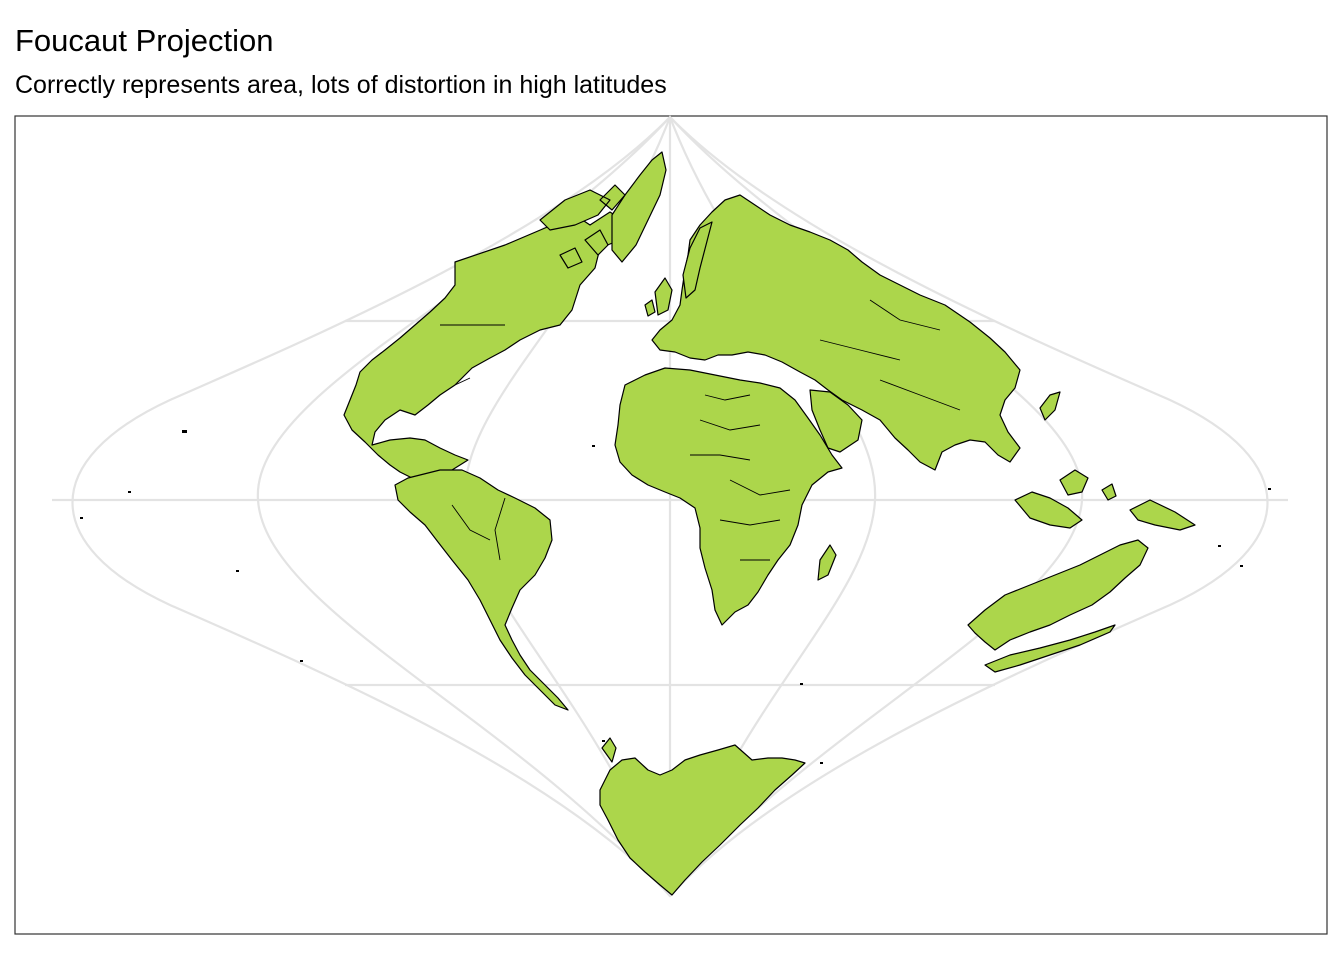 This screenshot has height=960, width=1344. What do you see at coordinates (836, 421) in the screenshot?
I see `arabia` at bounding box center [836, 421].